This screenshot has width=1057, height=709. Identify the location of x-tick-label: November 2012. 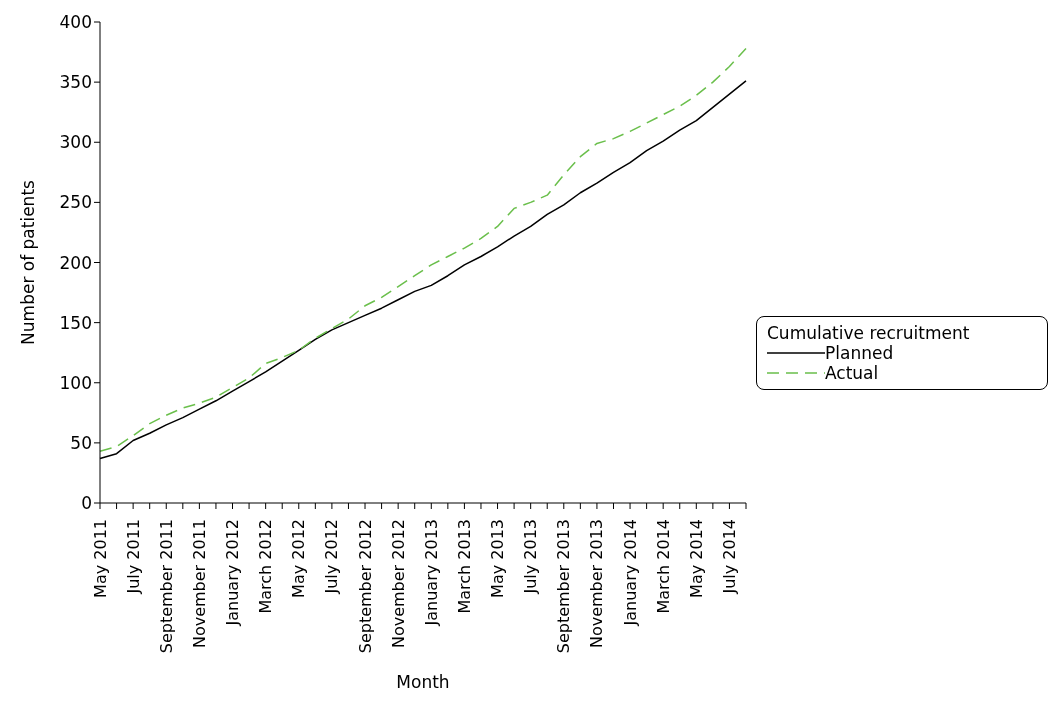
(398, 584).